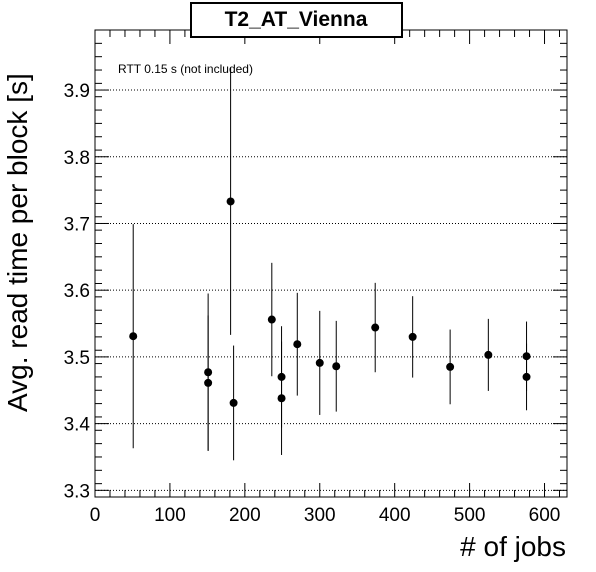 The height and width of the screenshot is (572, 596). Describe the element at coordinates (17, 242) in the screenshot. I see `y-axis-title: Avg. read time per block [s]` at that location.